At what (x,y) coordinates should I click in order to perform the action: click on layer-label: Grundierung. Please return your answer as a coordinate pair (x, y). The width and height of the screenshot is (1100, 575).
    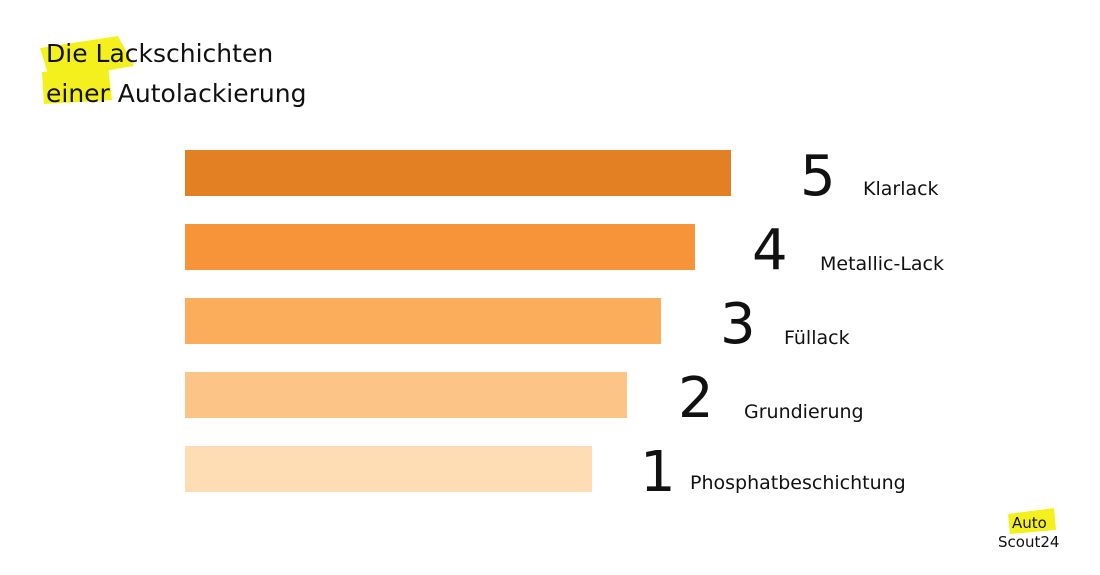
    Looking at the image, I should click on (804, 412).